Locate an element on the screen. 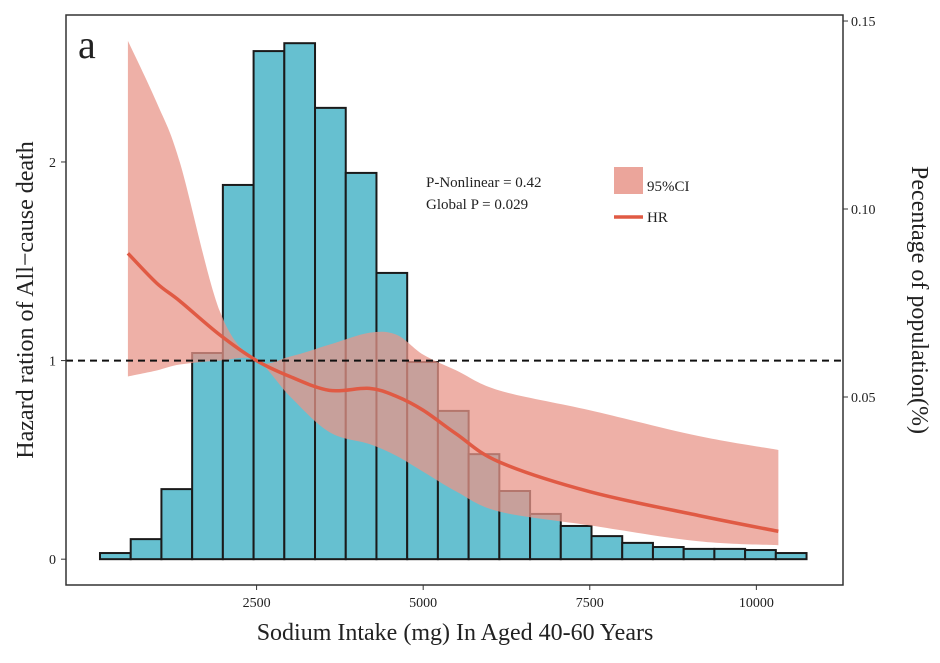 This screenshot has height=663, width=940. y-left-tick-label: 0 is located at coordinates (52, 560).